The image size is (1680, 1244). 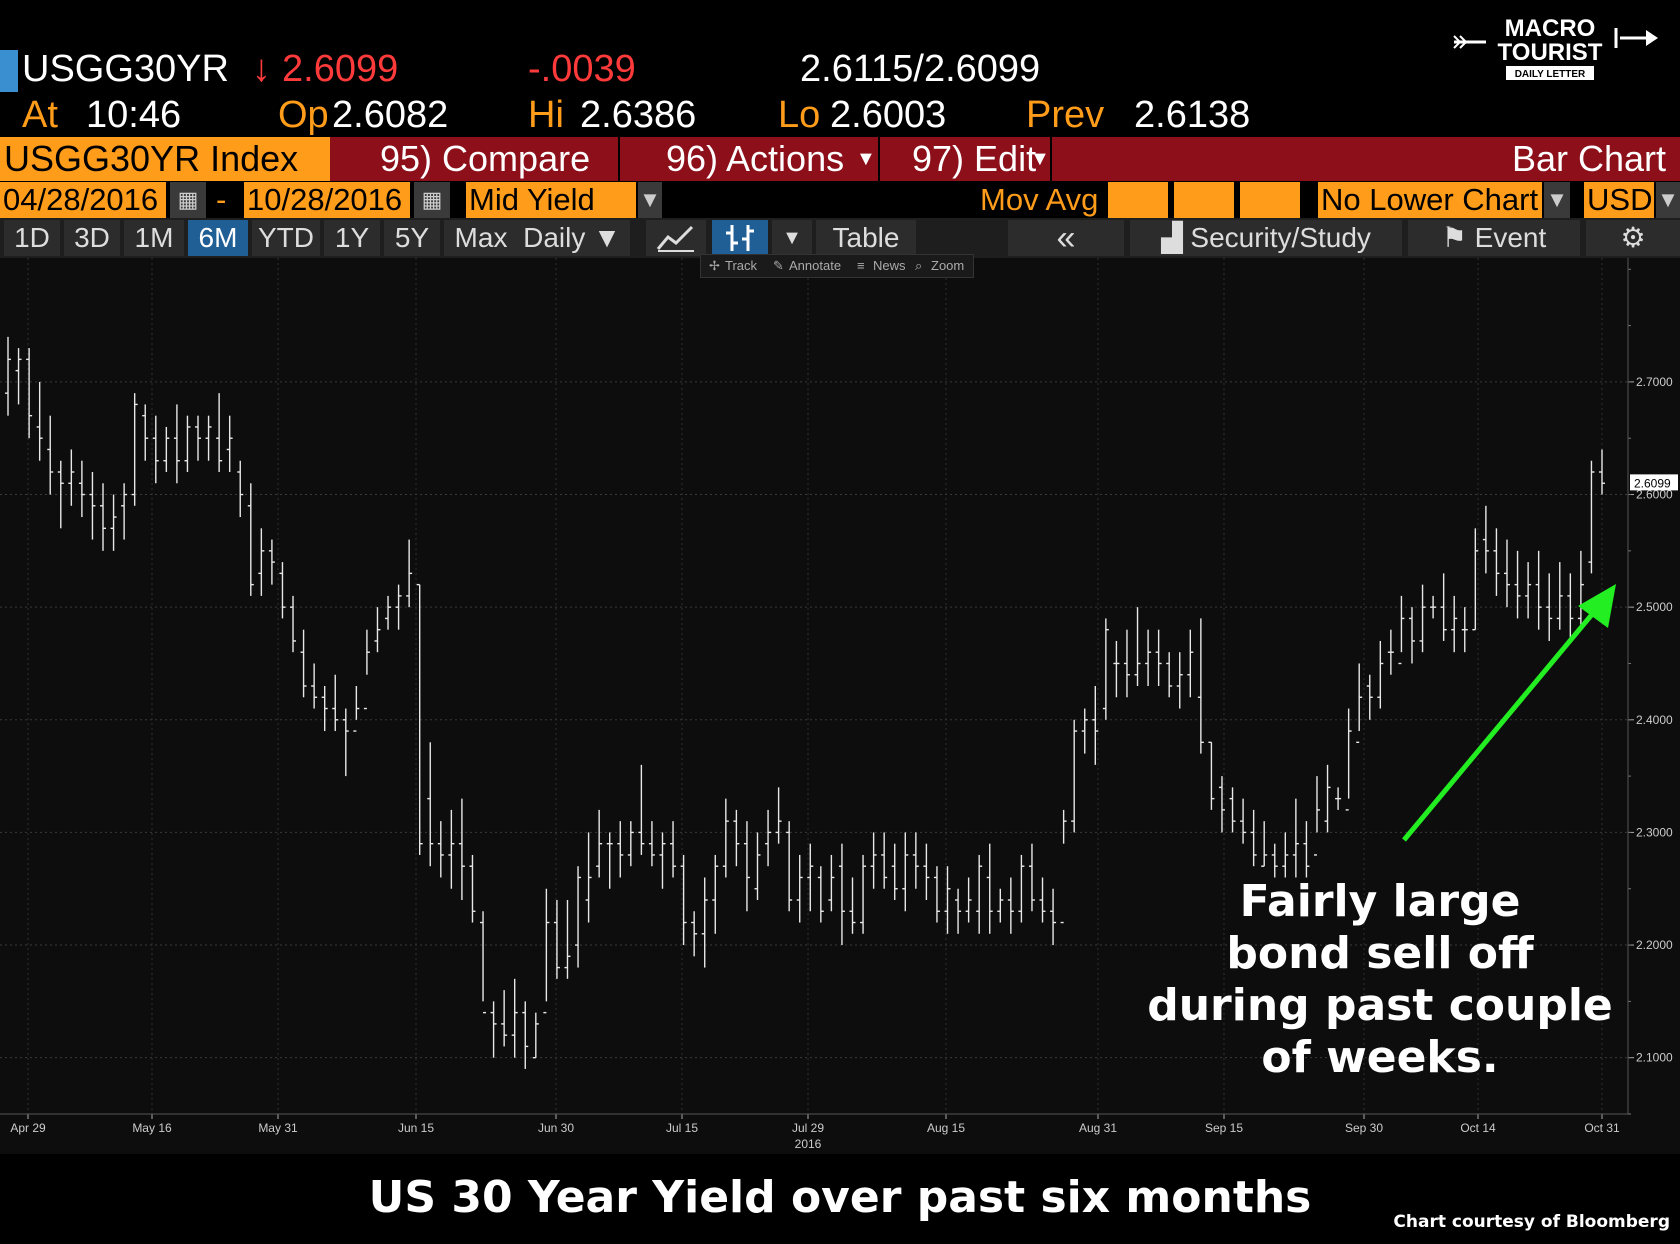 I want to click on event-button: ⚑ Event, so click(x=1494, y=238).